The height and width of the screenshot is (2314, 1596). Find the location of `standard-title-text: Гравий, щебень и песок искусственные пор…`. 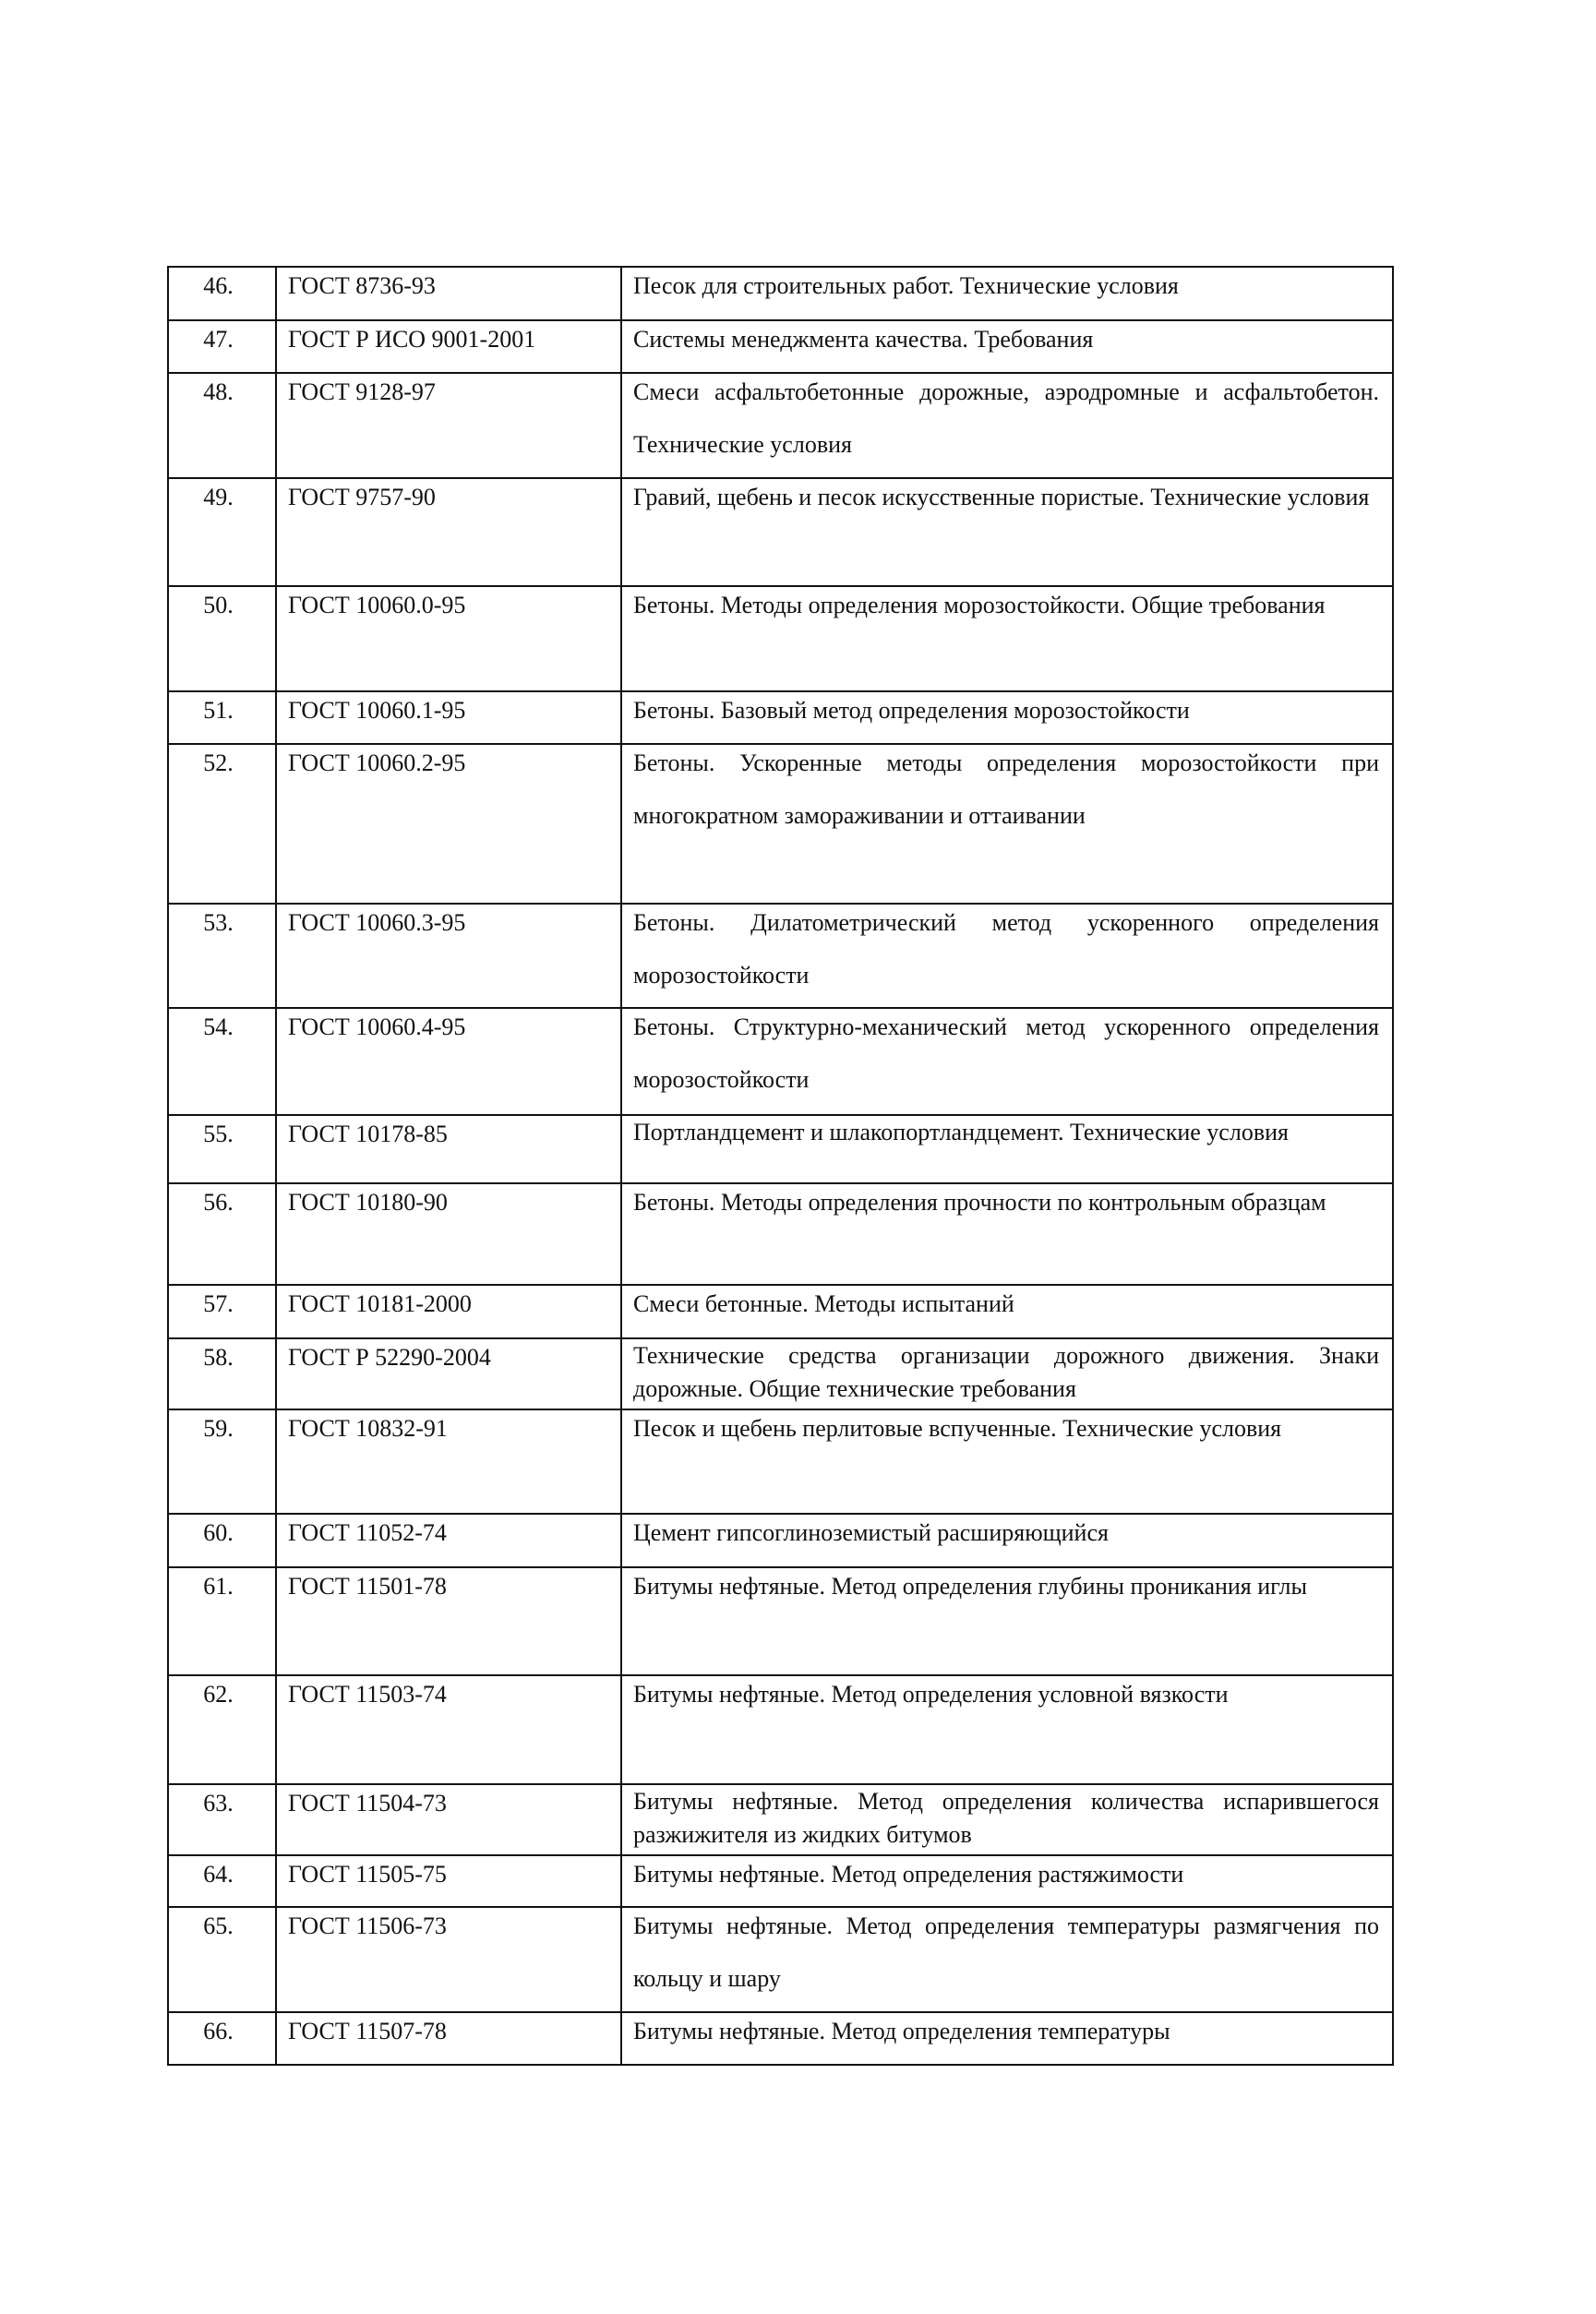

standard-title-text: Гравий, щебень и песок искусственные пор… is located at coordinates (1001, 497).